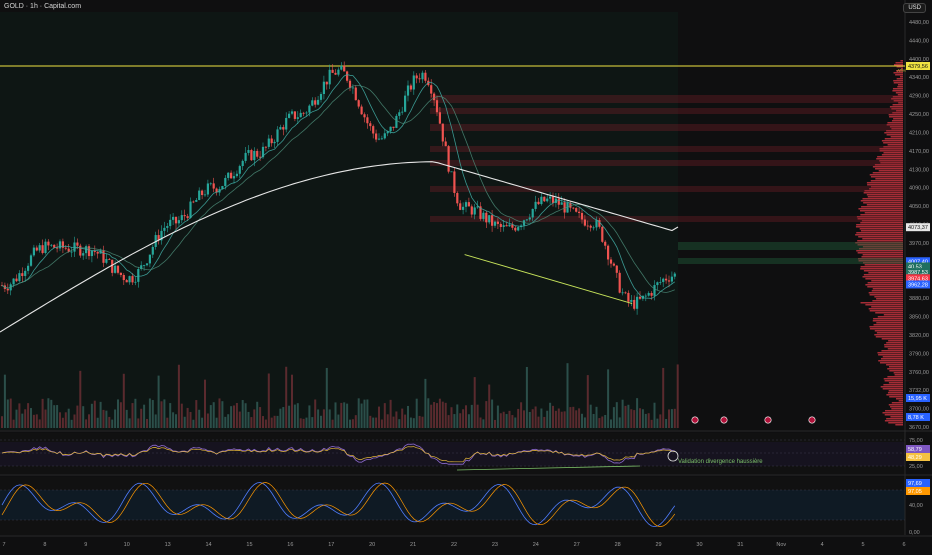 The height and width of the screenshot is (555, 932). What do you see at coordinates (452, 505) in the screenshot?
I see `stoch-band` at bounding box center [452, 505].